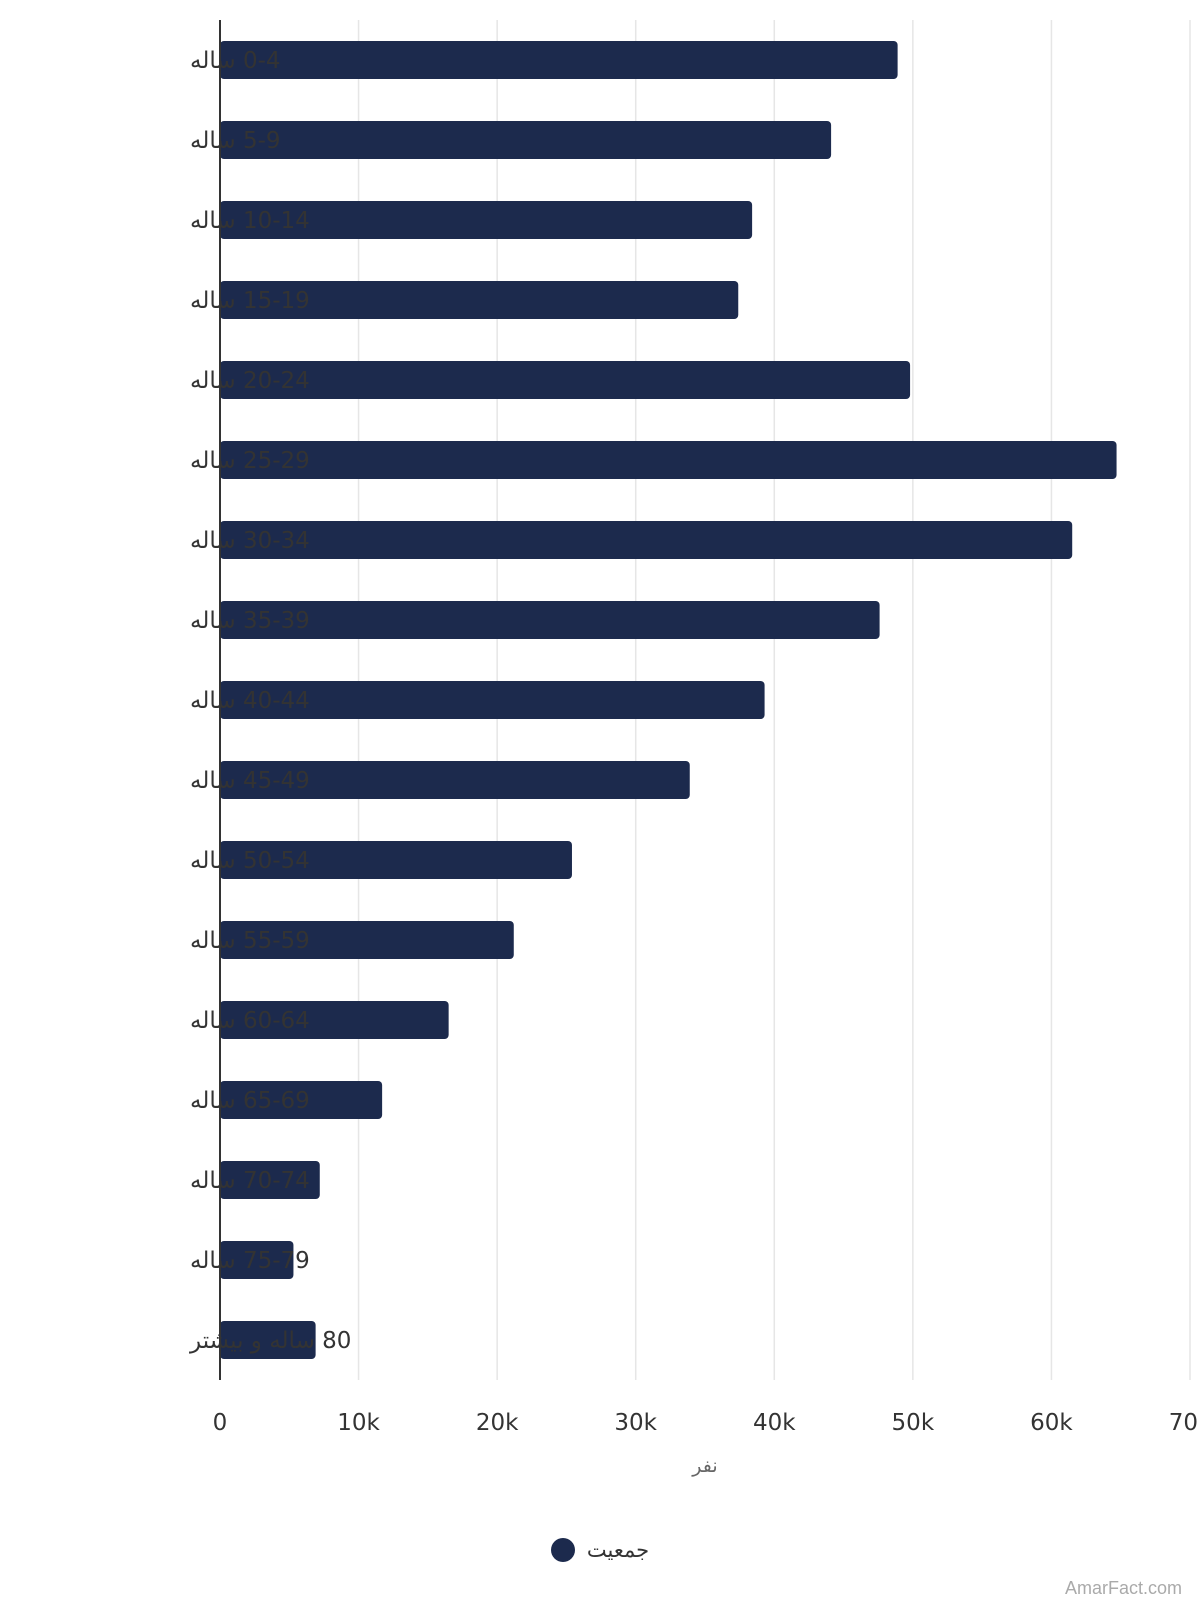 The height and width of the screenshot is (1600, 1200). I want to click on category-label: 15-19 ساله, so click(250, 301).